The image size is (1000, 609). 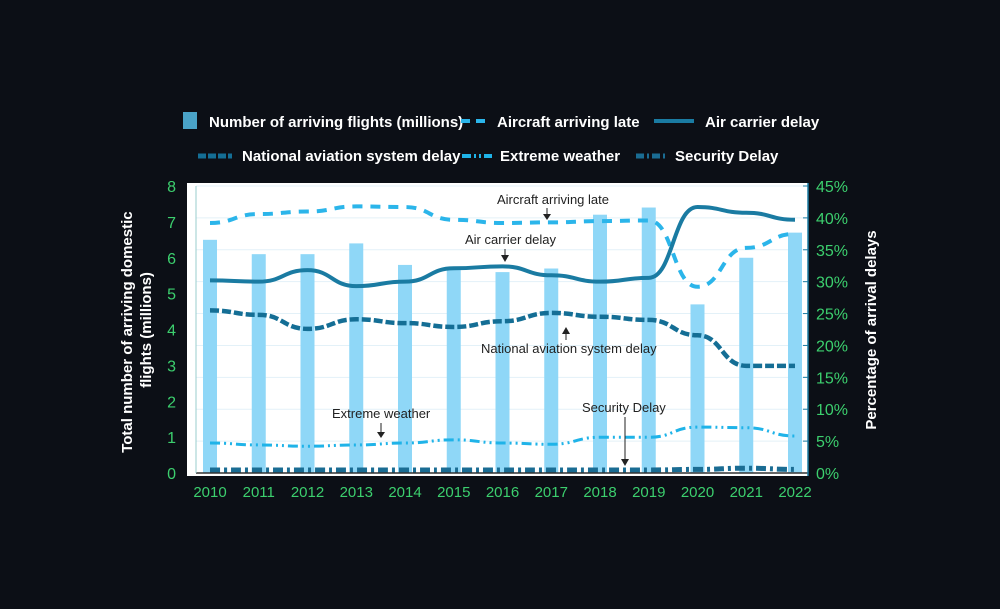 What do you see at coordinates (351, 156) in the screenshot?
I see `legend-nas: National aviation system delay` at bounding box center [351, 156].